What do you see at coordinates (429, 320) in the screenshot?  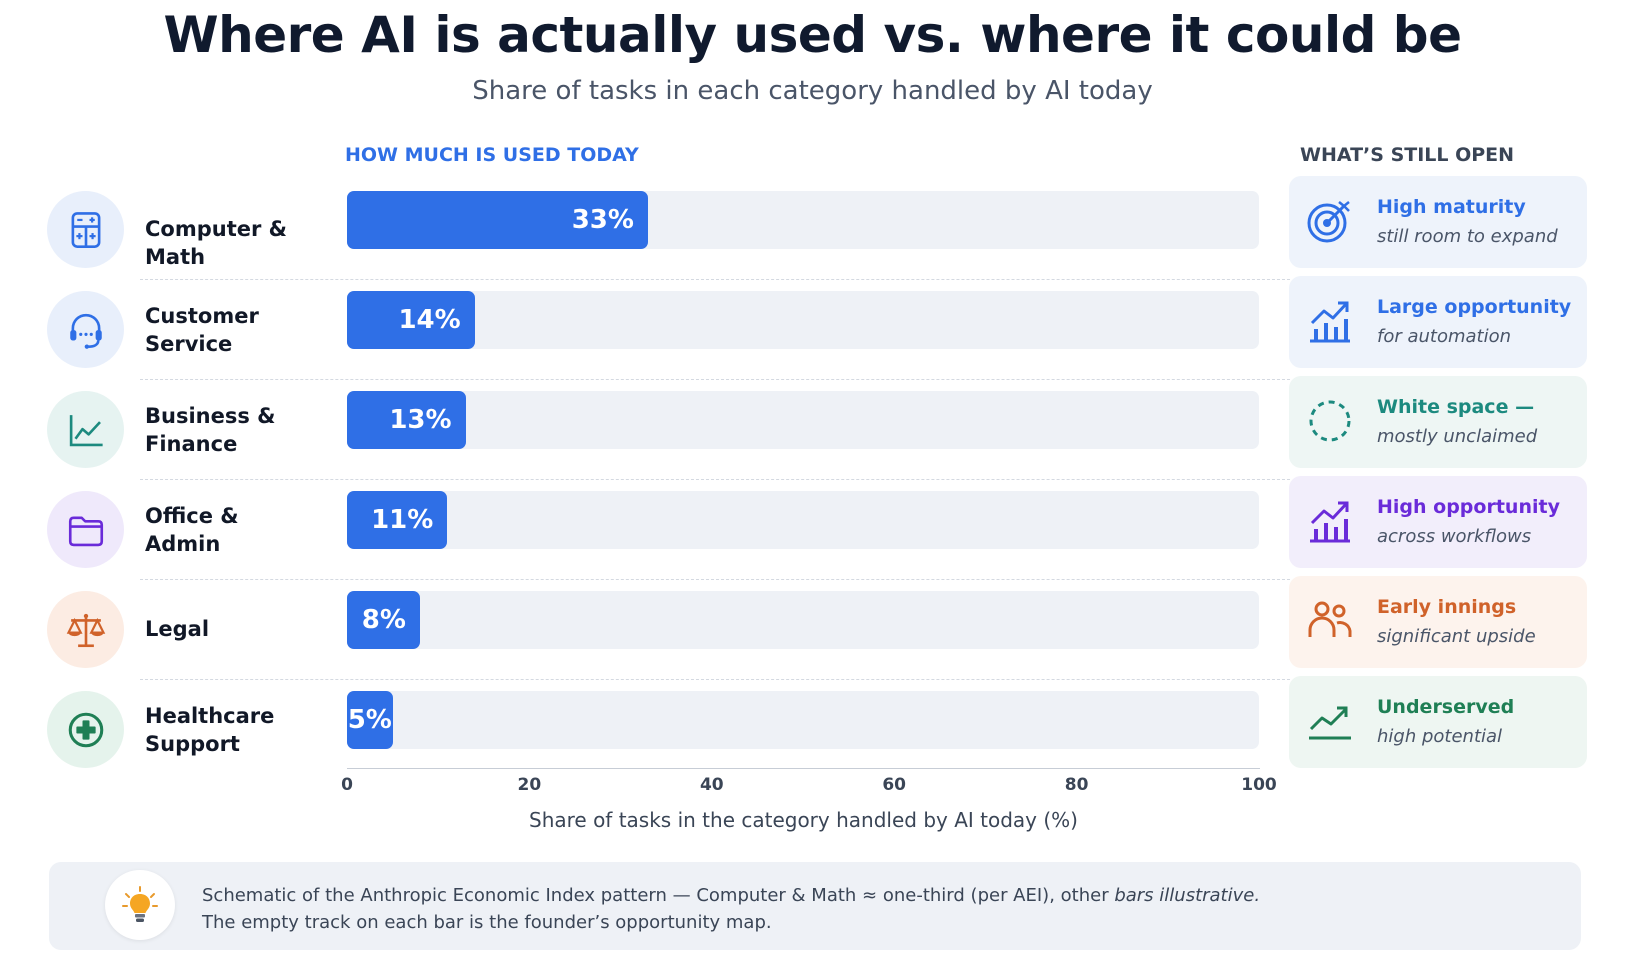 I see `bar-value-label: 14%` at bounding box center [429, 320].